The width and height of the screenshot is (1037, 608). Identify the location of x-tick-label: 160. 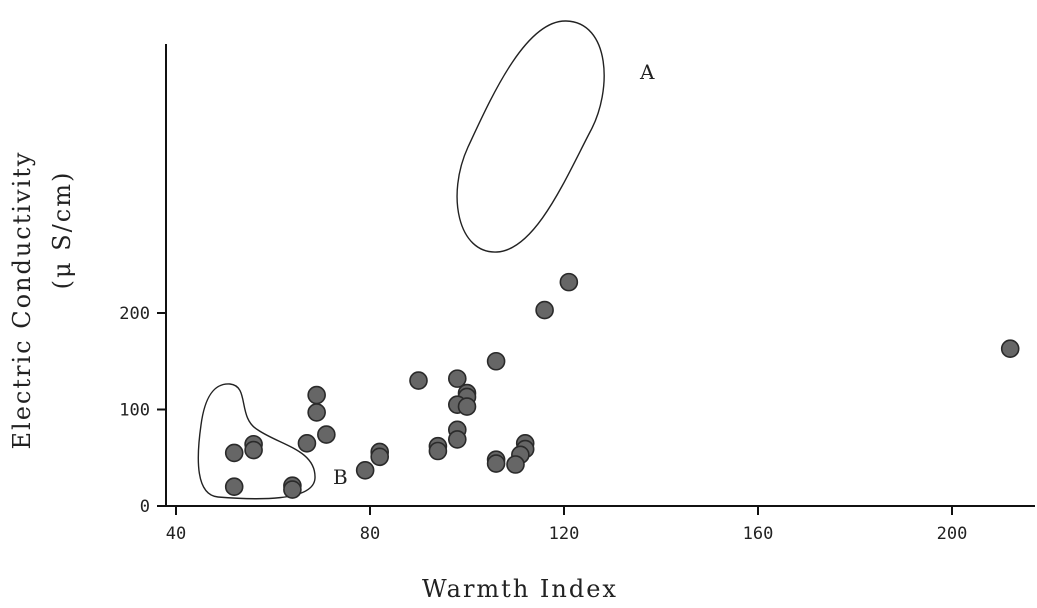
(758, 534).